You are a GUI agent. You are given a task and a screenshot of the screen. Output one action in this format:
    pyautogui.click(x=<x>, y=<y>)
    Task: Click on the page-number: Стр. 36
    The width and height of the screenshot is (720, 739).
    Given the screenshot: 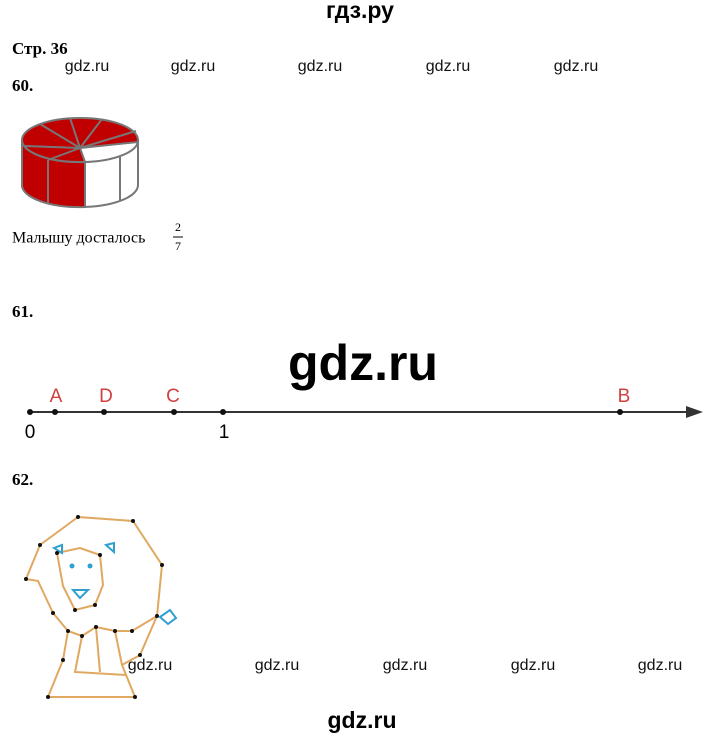 What is the action you would take?
    pyautogui.click(x=40, y=48)
    